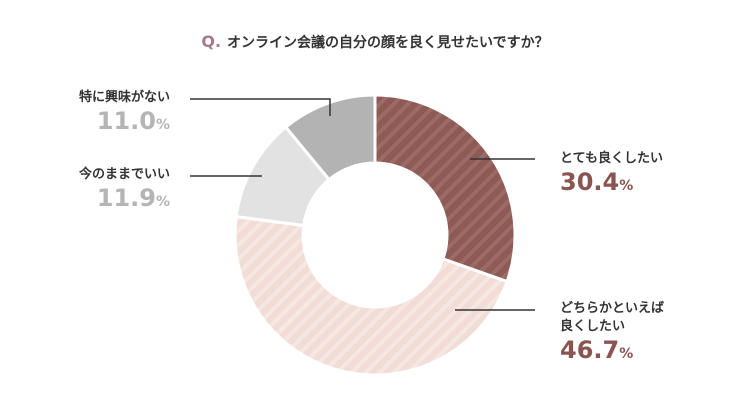 The height and width of the screenshot is (400, 750). I want to click on label-slice-3: 特に興味がない 11.0%, so click(124, 114).